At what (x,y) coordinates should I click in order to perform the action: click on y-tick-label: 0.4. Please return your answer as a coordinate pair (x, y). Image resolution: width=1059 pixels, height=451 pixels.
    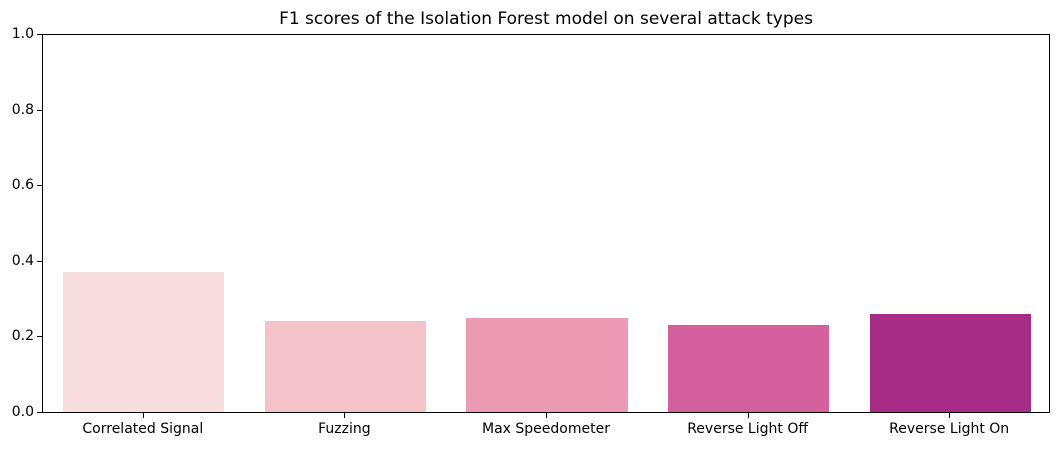
    Looking at the image, I should click on (22, 260).